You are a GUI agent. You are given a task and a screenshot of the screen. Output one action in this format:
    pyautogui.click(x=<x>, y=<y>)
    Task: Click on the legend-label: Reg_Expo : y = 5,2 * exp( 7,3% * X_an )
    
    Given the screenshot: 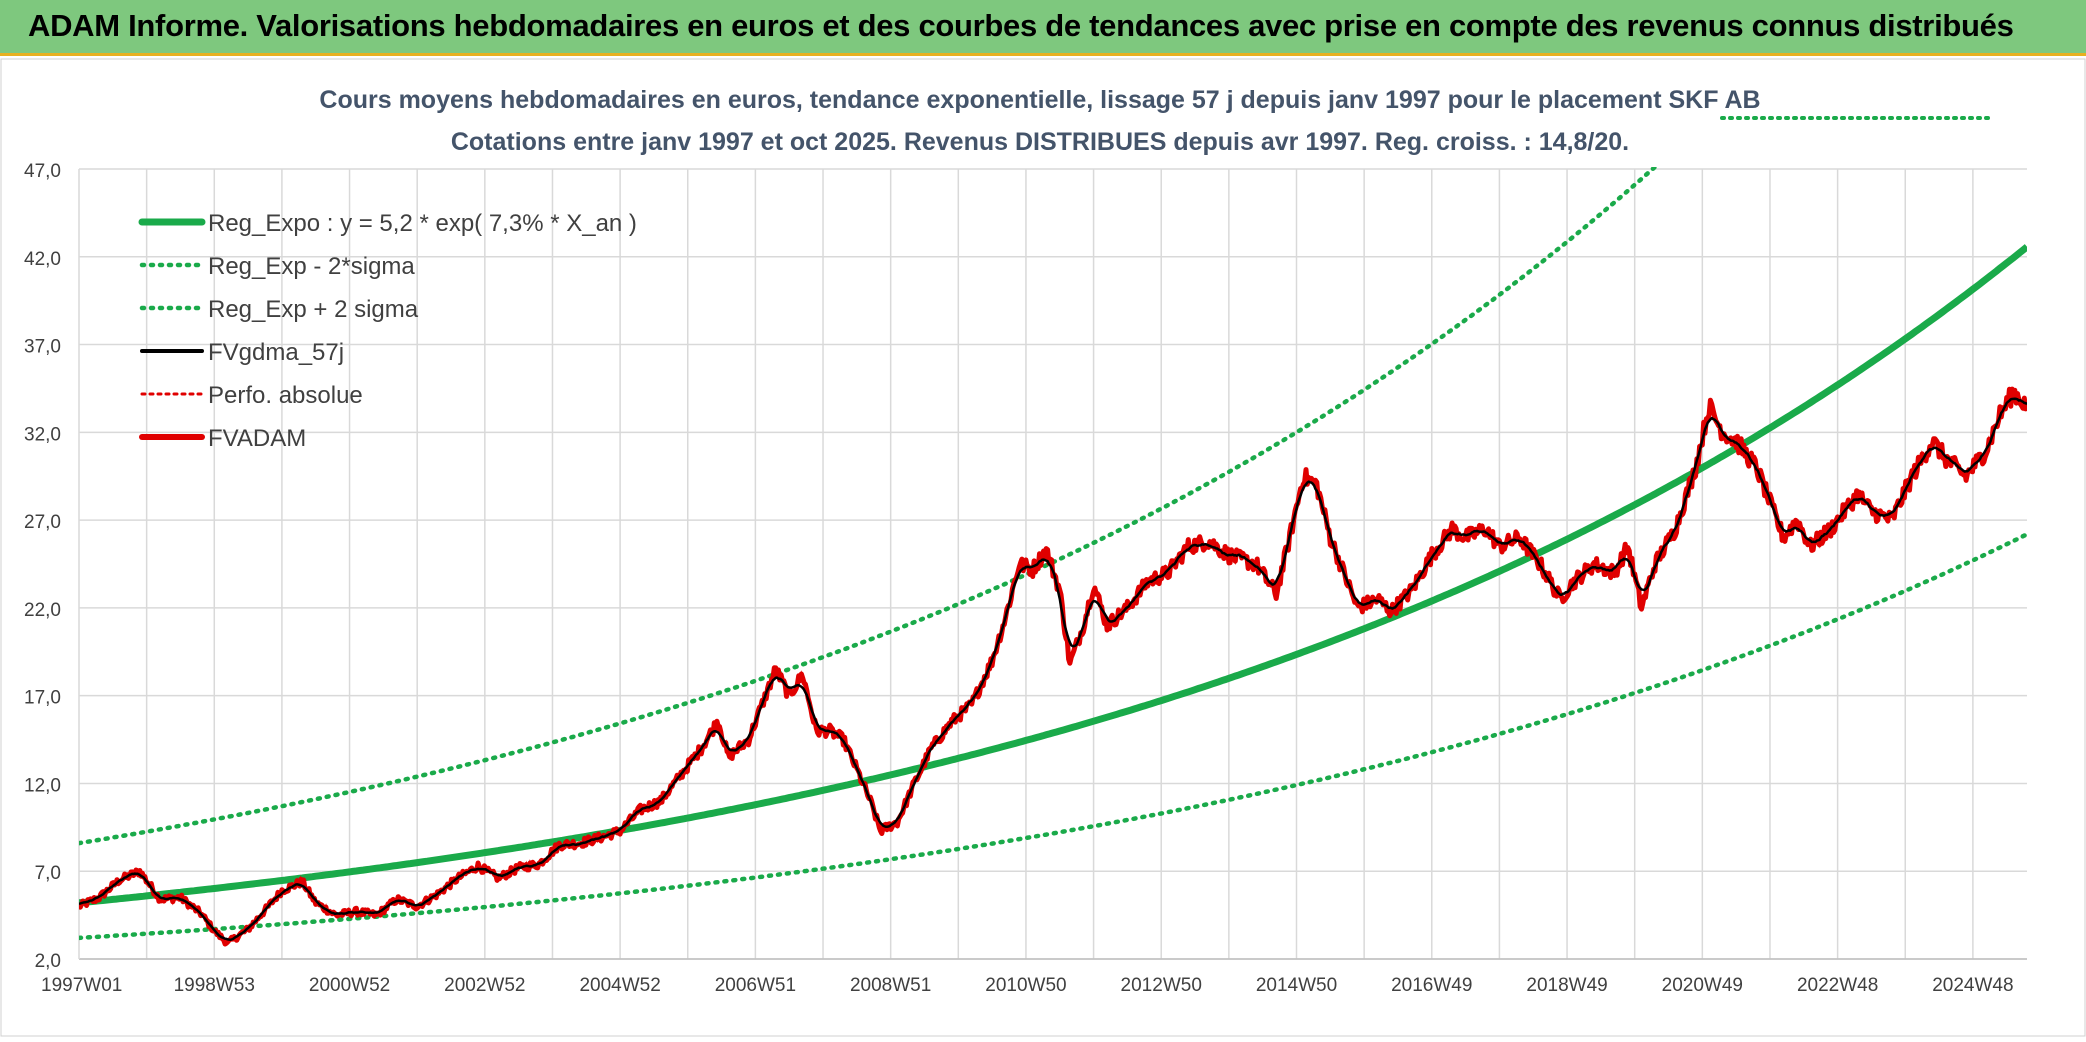 What is the action you would take?
    pyautogui.click(x=422, y=223)
    